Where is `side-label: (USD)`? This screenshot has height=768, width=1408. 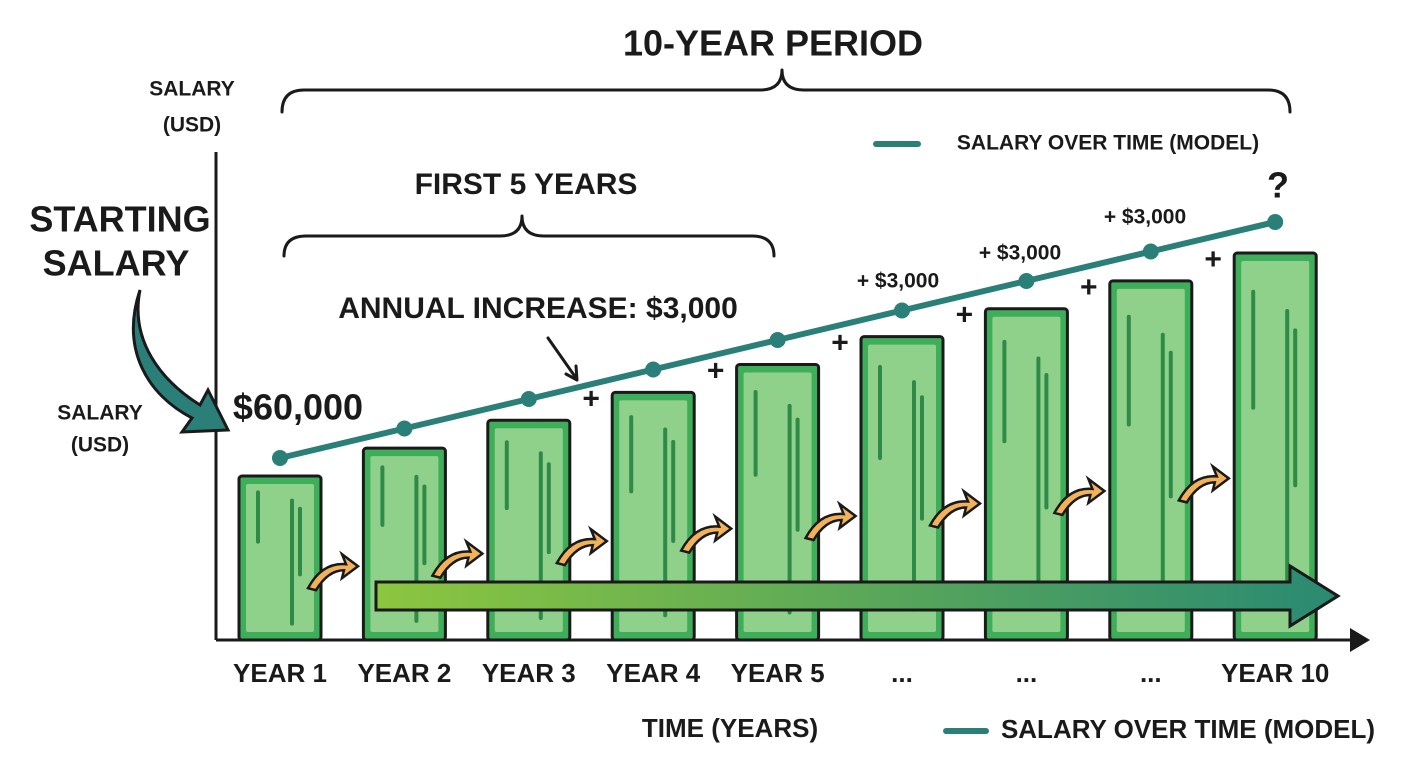 side-label: (USD) is located at coordinates (100, 445).